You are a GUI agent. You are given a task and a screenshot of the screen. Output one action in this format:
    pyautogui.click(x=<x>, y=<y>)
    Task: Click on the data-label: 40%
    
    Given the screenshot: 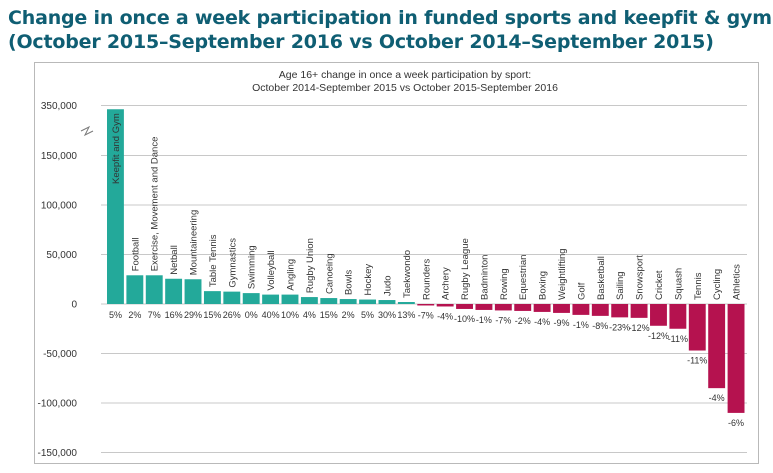 What is the action you would take?
    pyautogui.click(x=271, y=315)
    